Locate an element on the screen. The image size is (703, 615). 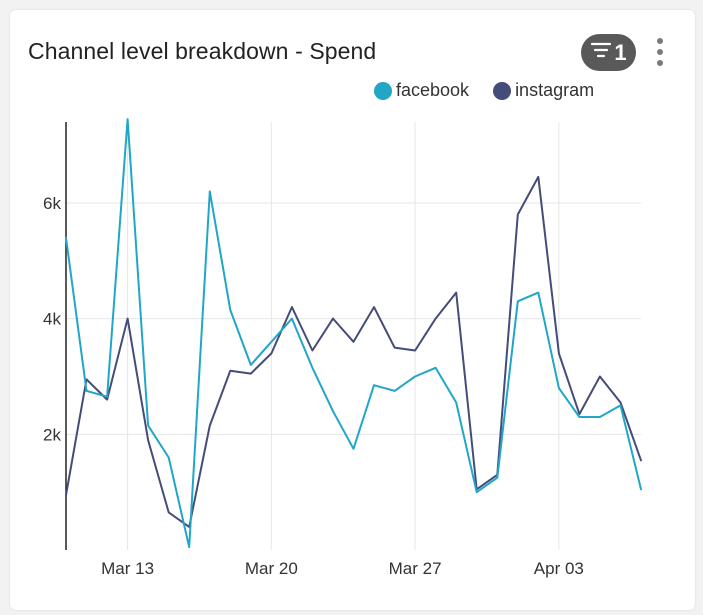
x-tick-label: Mar 13 is located at coordinates (127, 568).